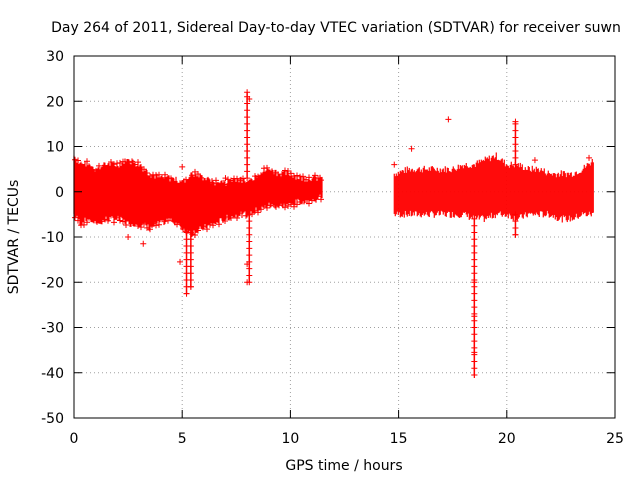 The width and height of the screenshot is (640, 480). I want to click on y-tick-label: 10, so click(55, 148).